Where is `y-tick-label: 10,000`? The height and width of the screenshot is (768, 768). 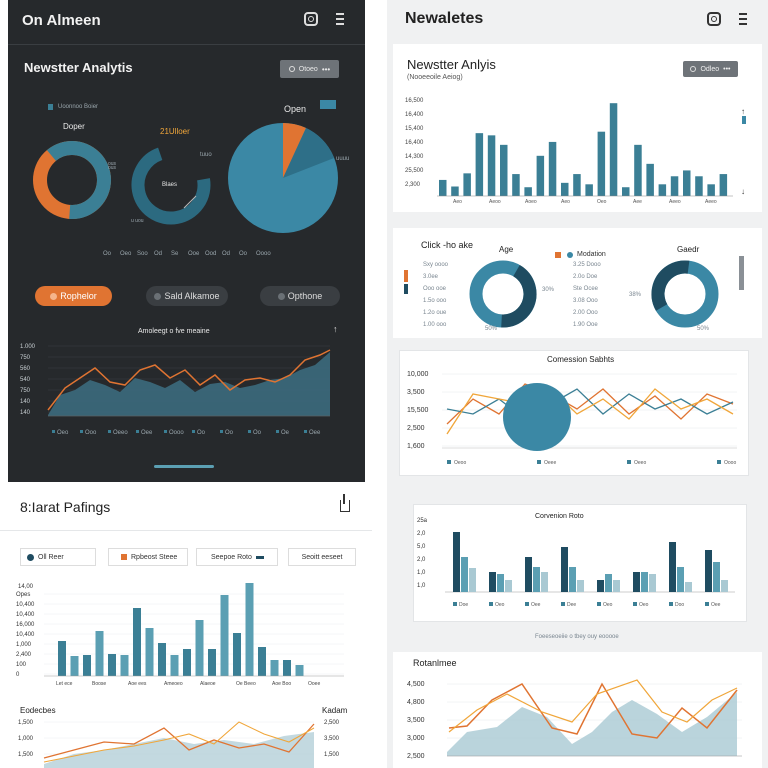
y-tick-label: 10,000 is located at coordinates (418, 374).